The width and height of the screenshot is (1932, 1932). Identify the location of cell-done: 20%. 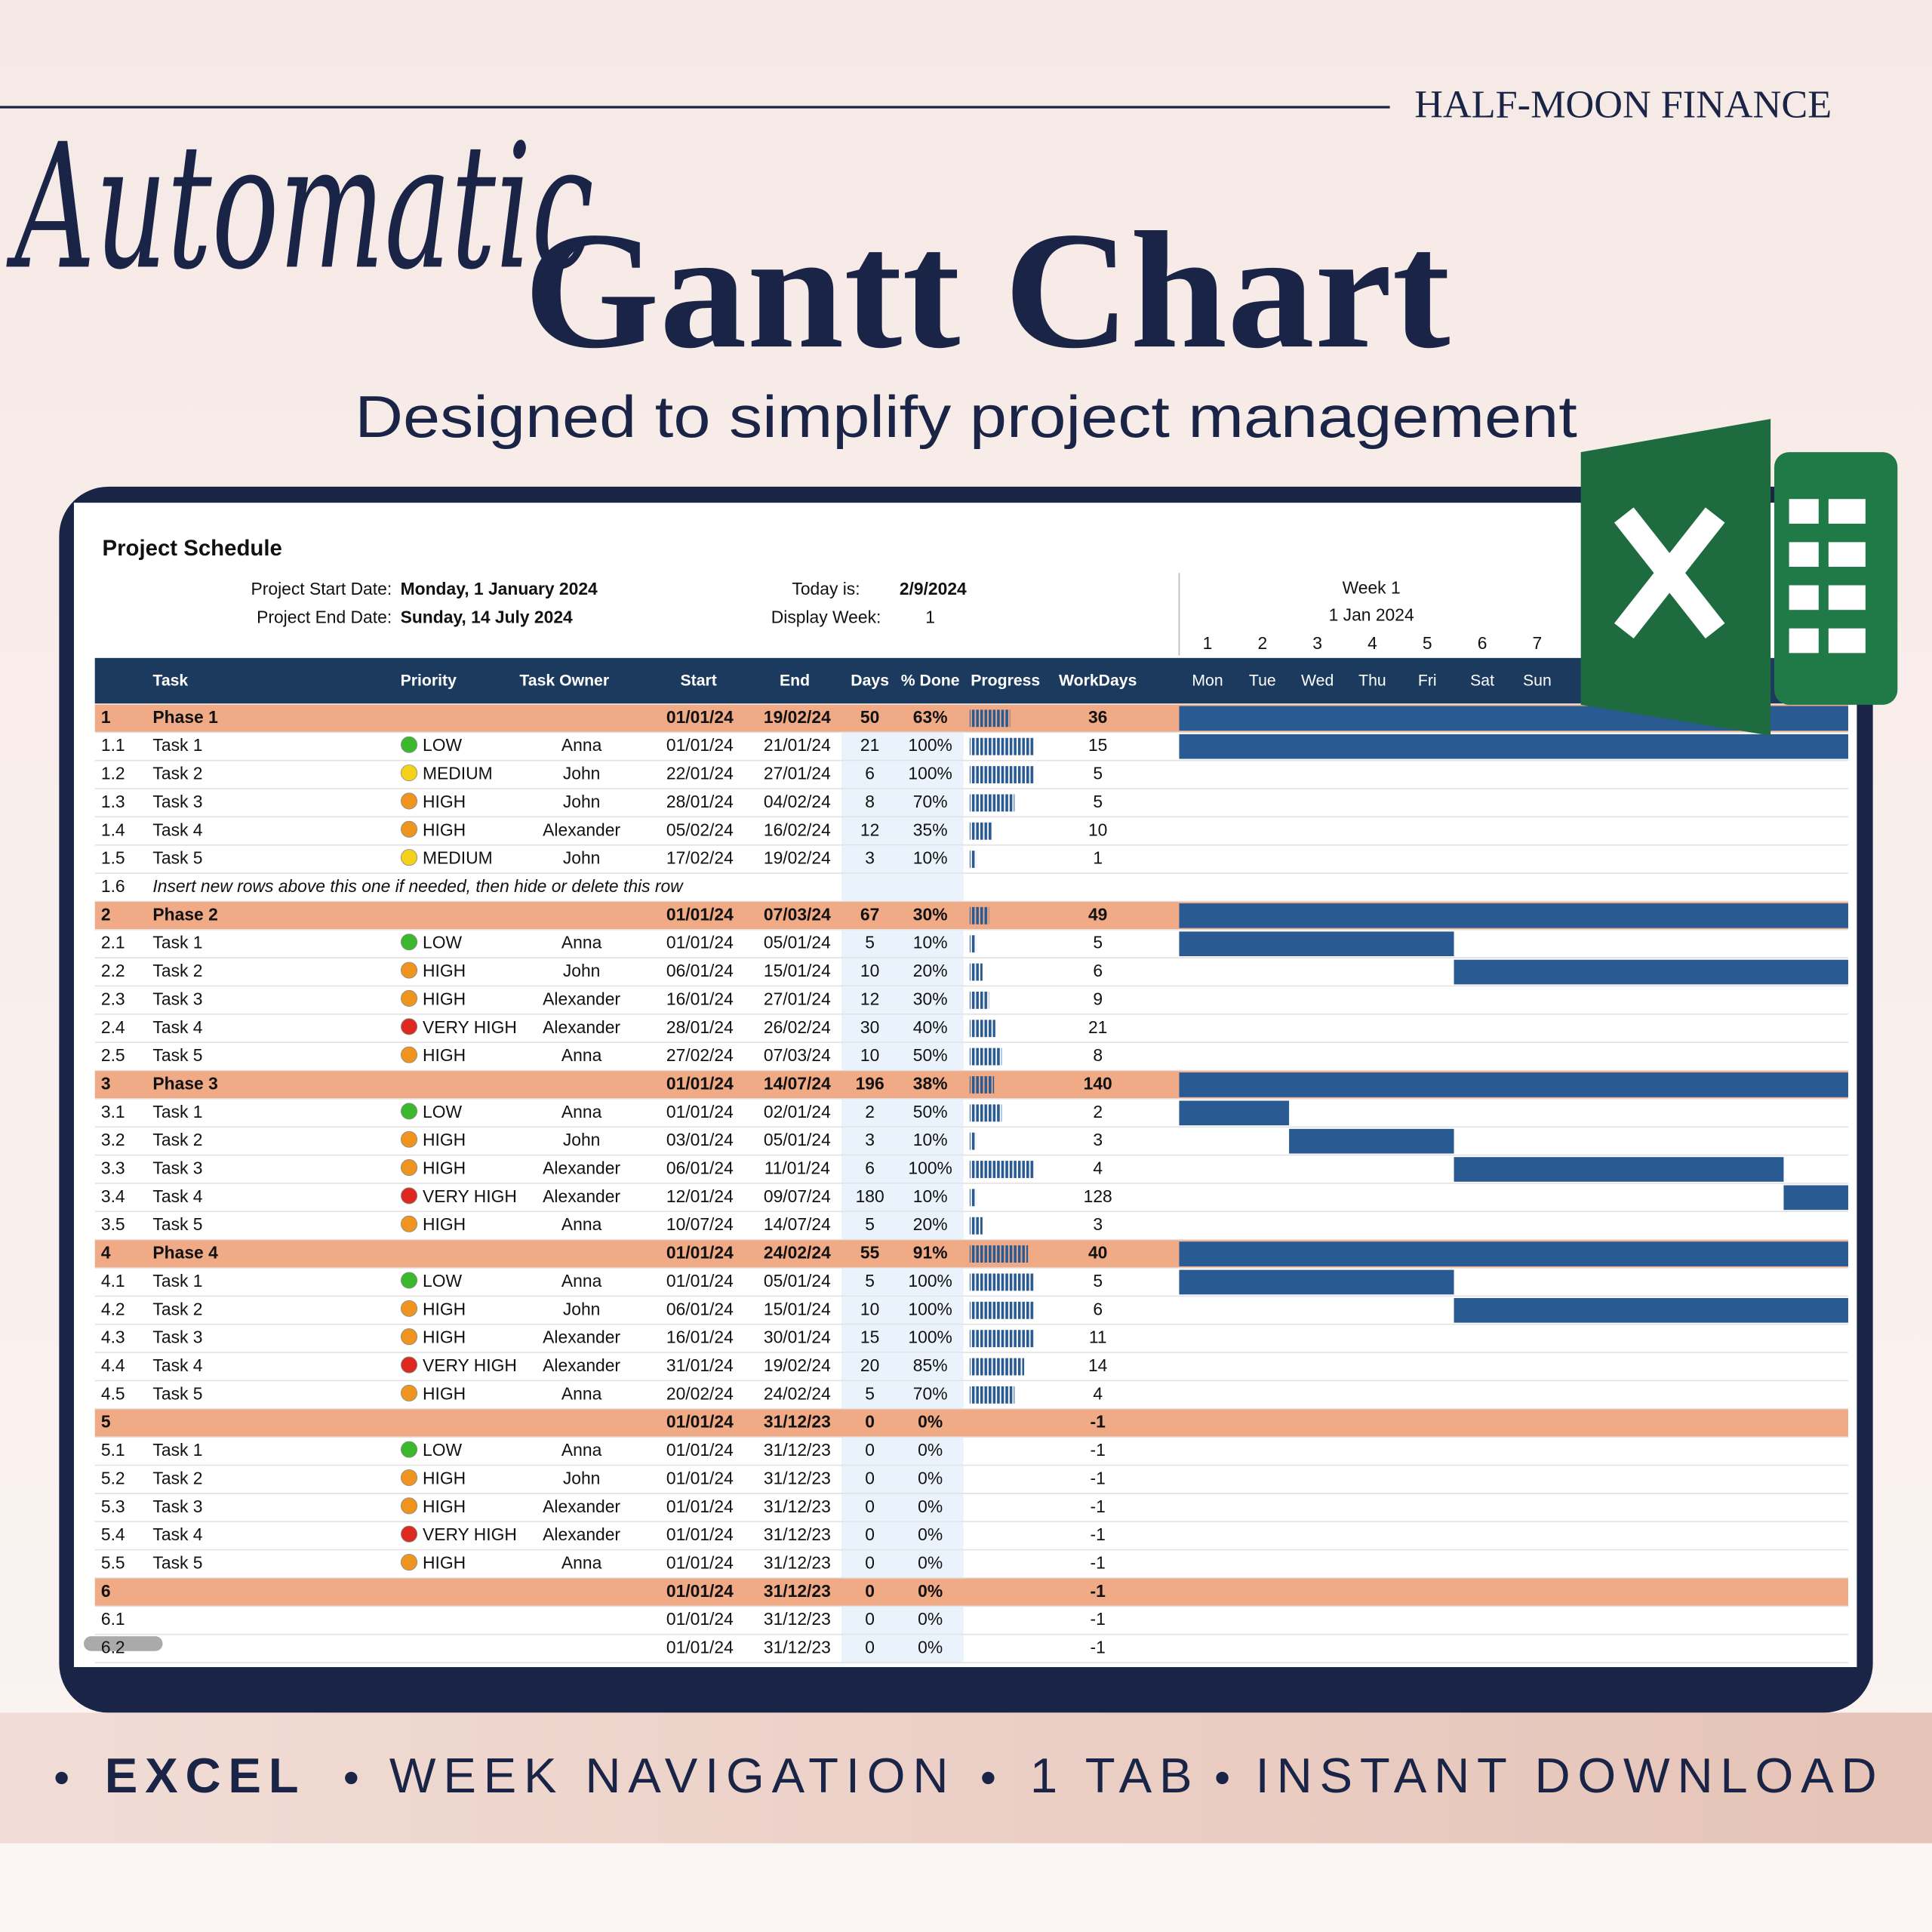
(930, 970).